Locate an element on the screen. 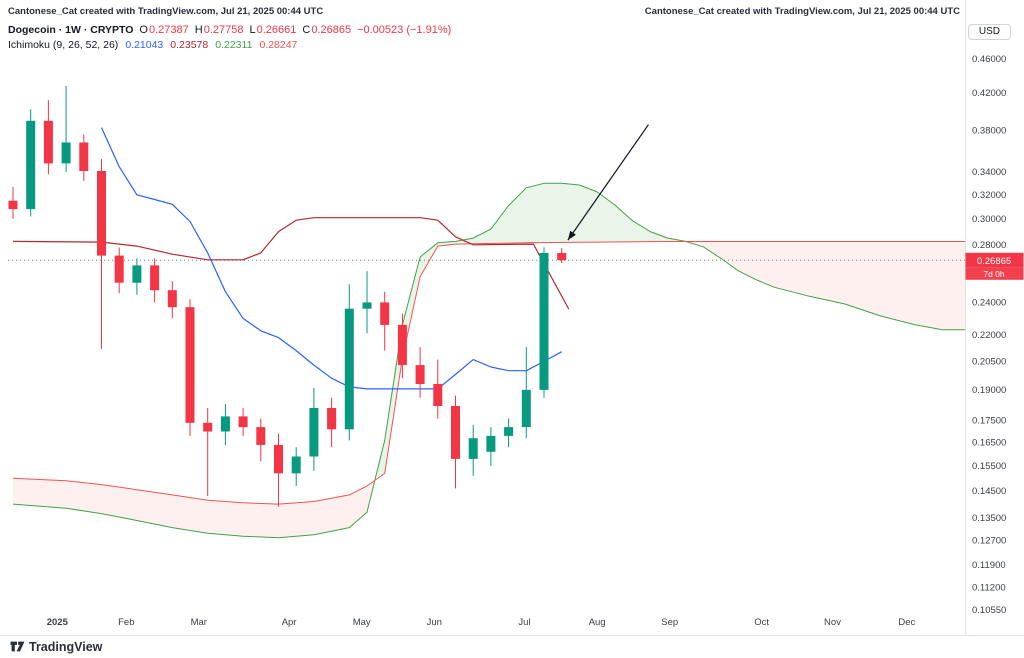 Image resolution: width=1024 pixels, height=658 pixels. tradingview-logo-icon is located at coordinates (17, 646).